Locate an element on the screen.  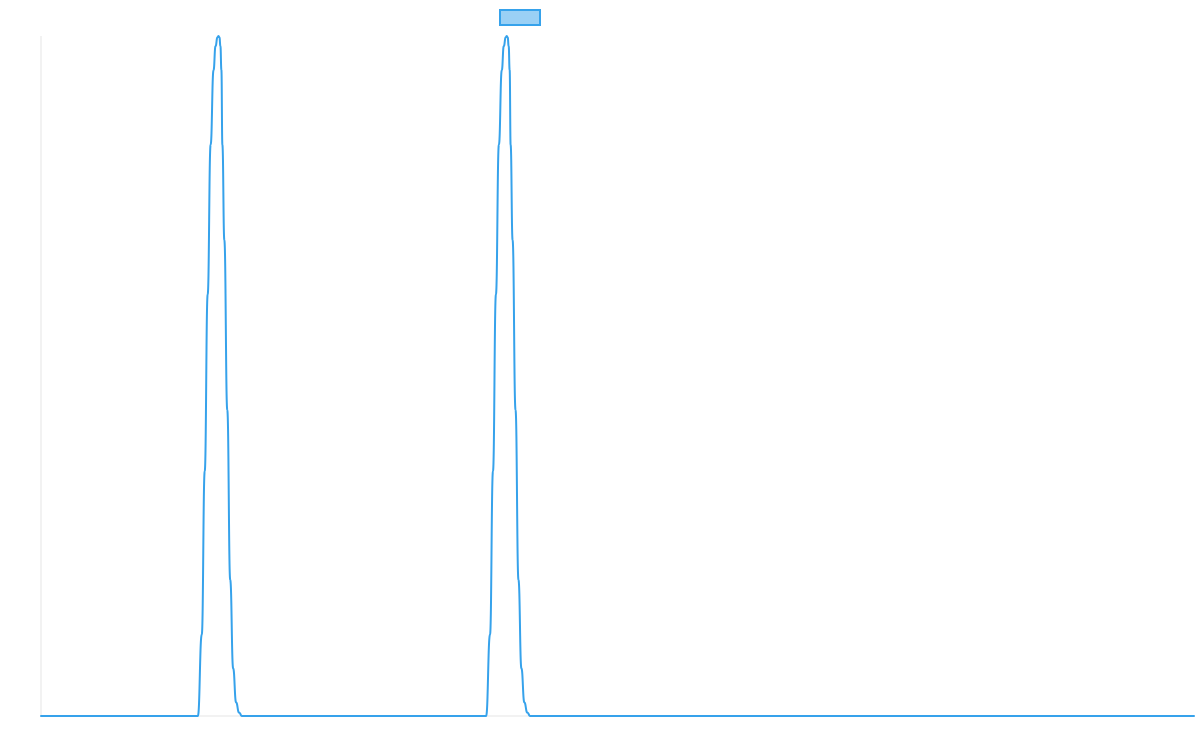
legend-swatch is located at coordinates (520, 17).